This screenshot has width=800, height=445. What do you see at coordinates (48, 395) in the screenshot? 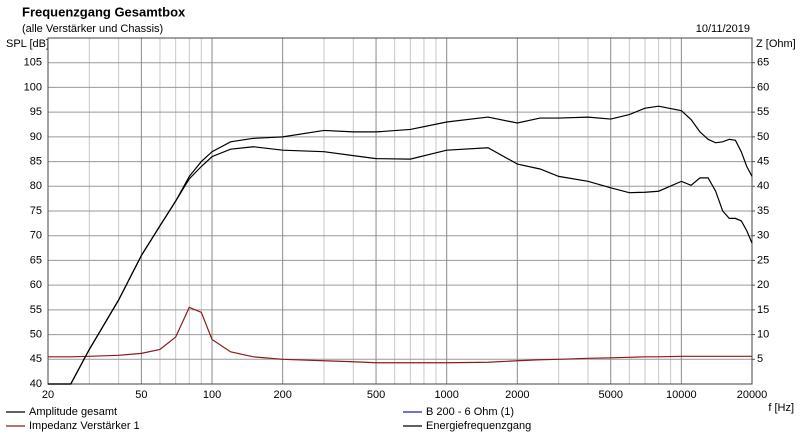
I see `x-tick-label: 20` at bounding box center [48, 395].